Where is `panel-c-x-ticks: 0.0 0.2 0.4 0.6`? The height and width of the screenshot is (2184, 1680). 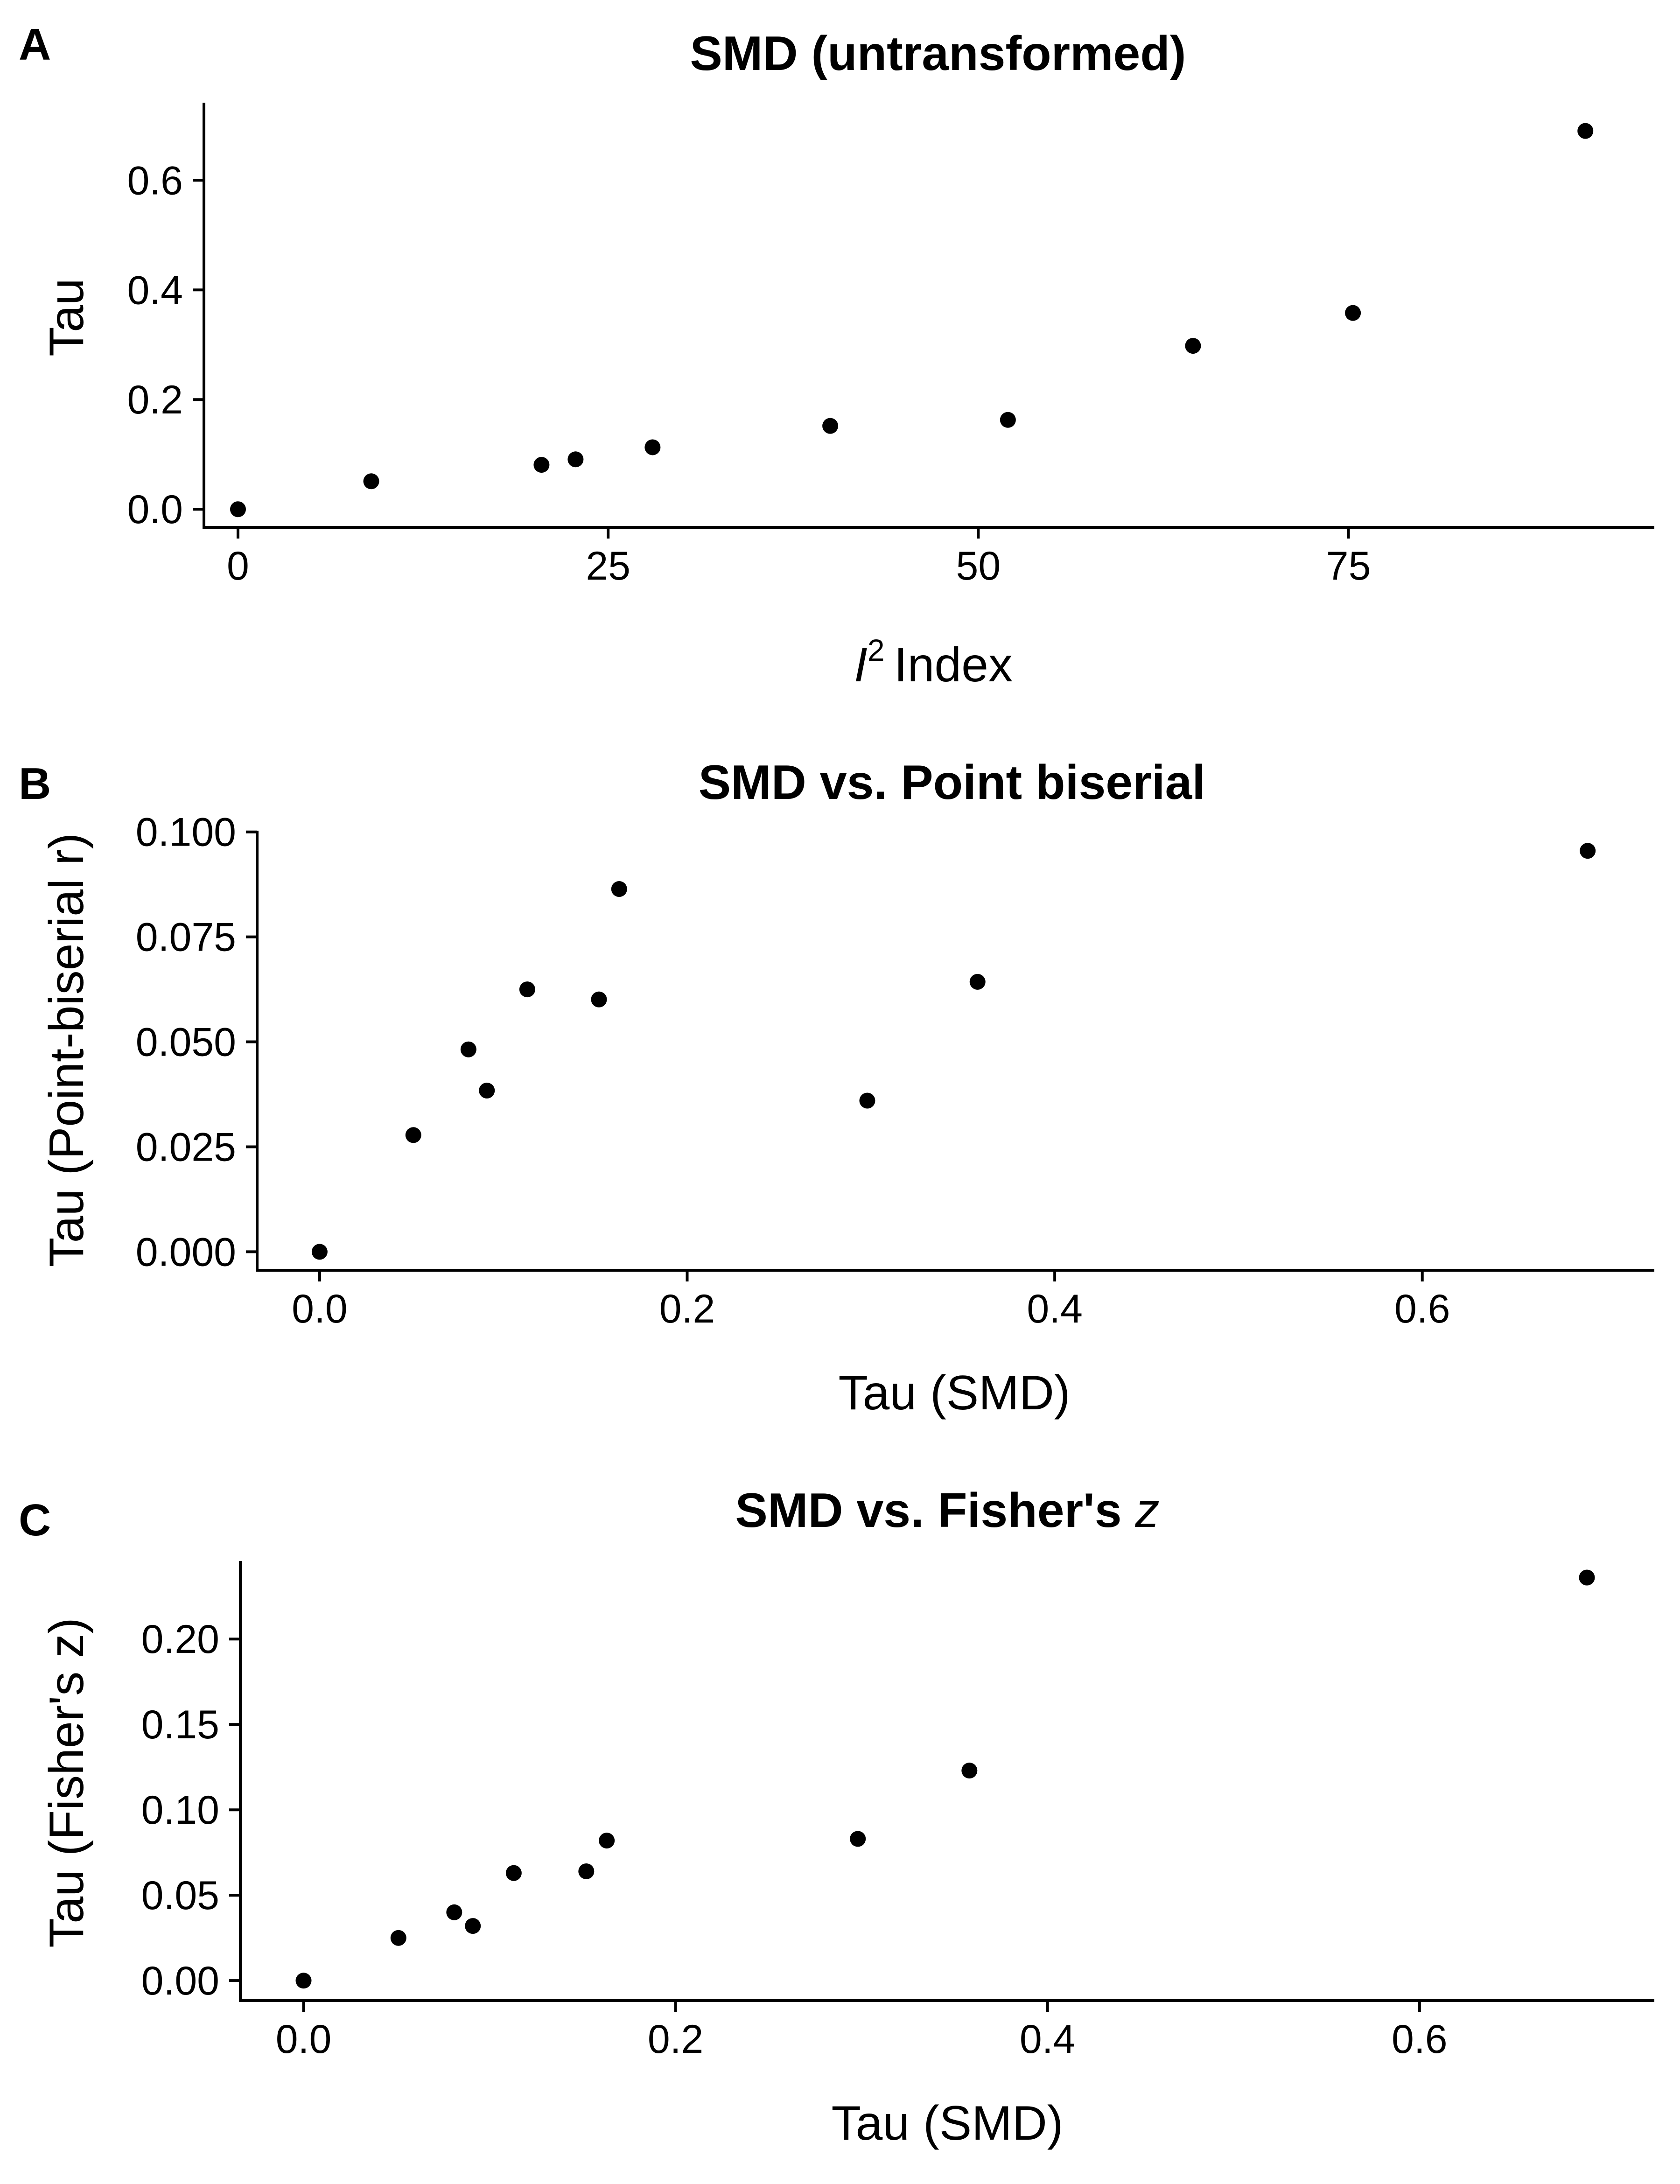 panel-c-x-ticks: 0.0 0.2 0.4 0.6 is located at coordinates (862, 2031).